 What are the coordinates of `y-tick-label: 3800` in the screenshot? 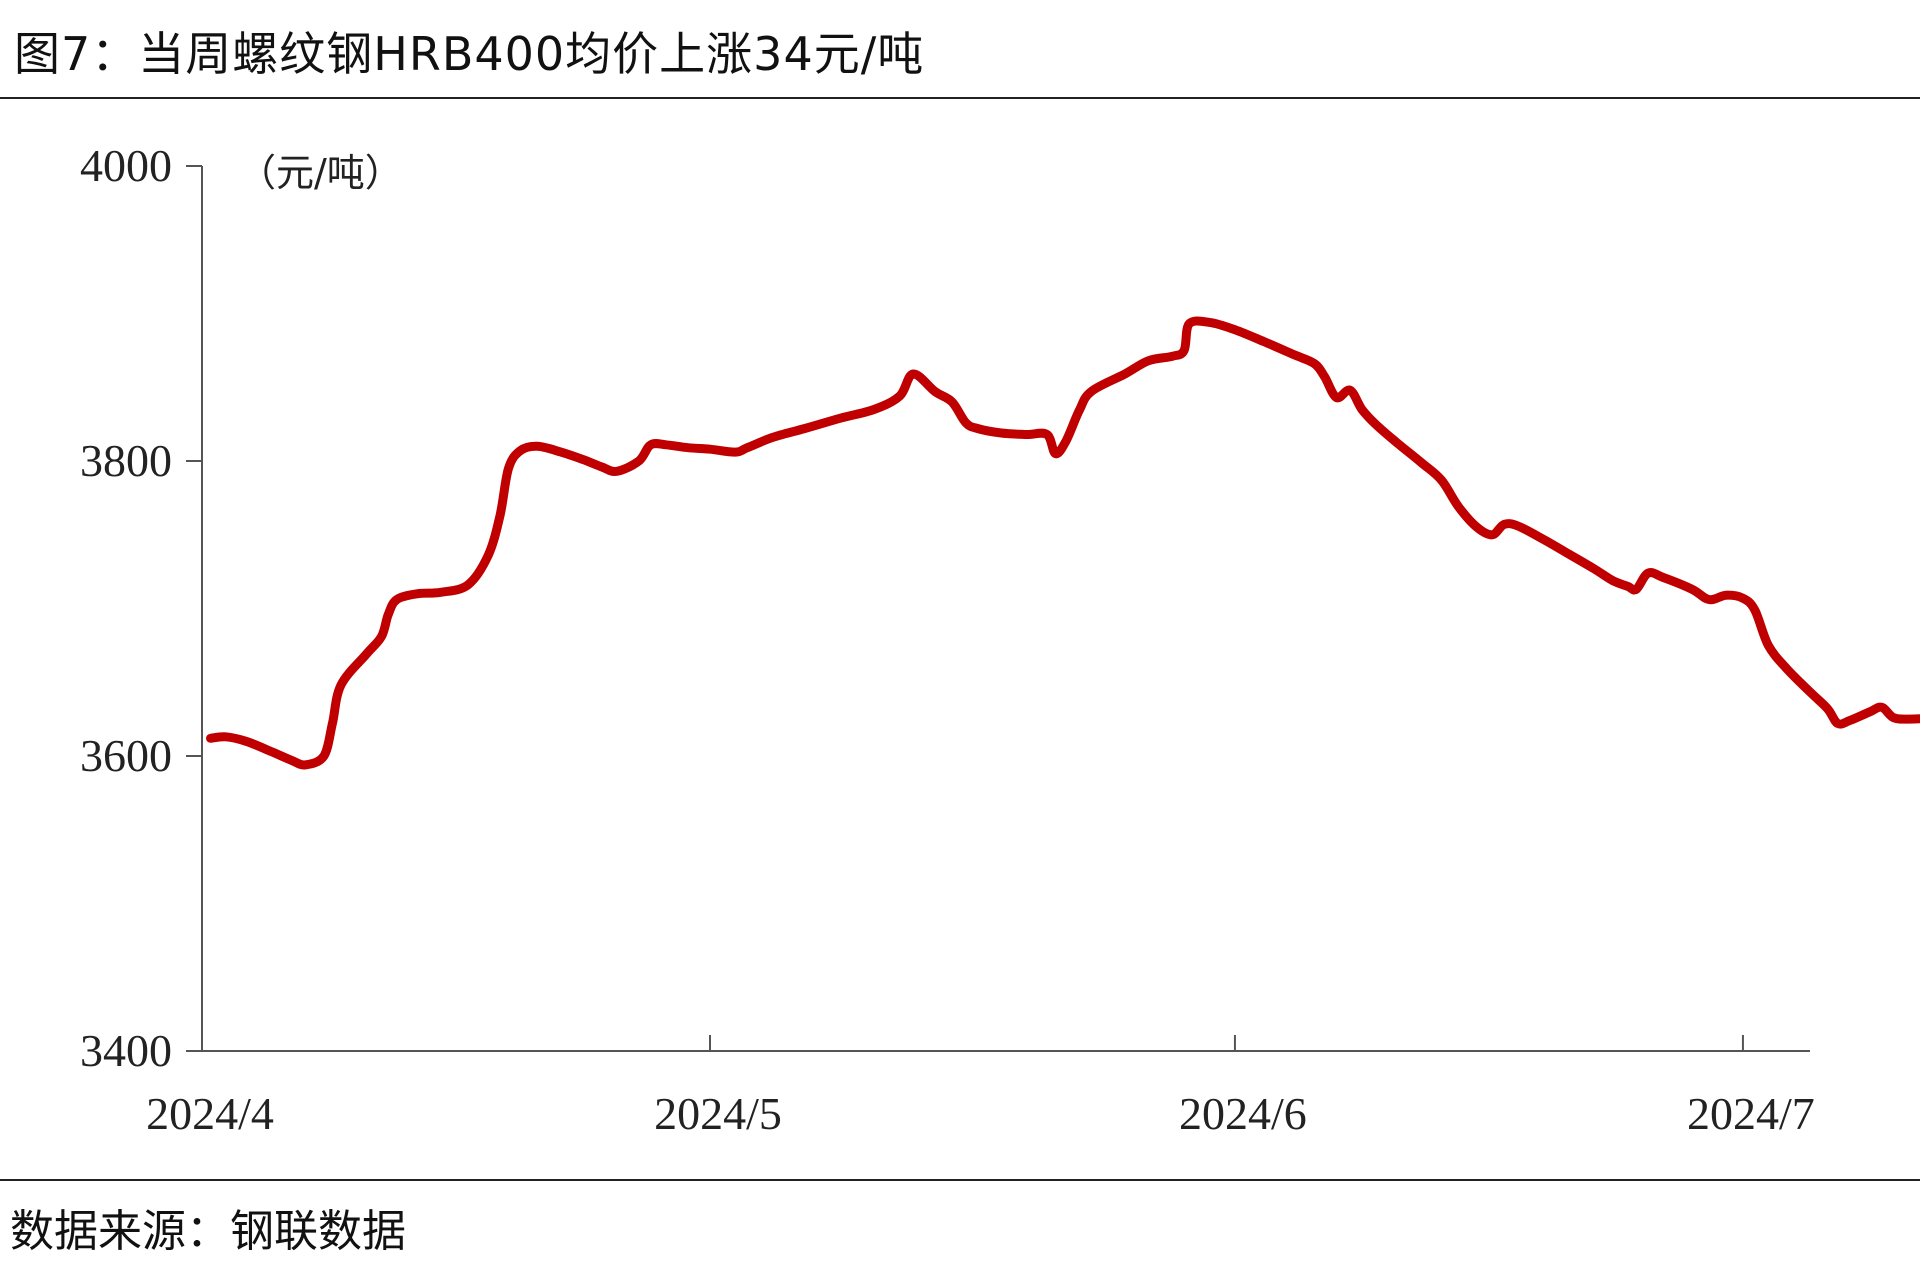 It's located at (126, 460).